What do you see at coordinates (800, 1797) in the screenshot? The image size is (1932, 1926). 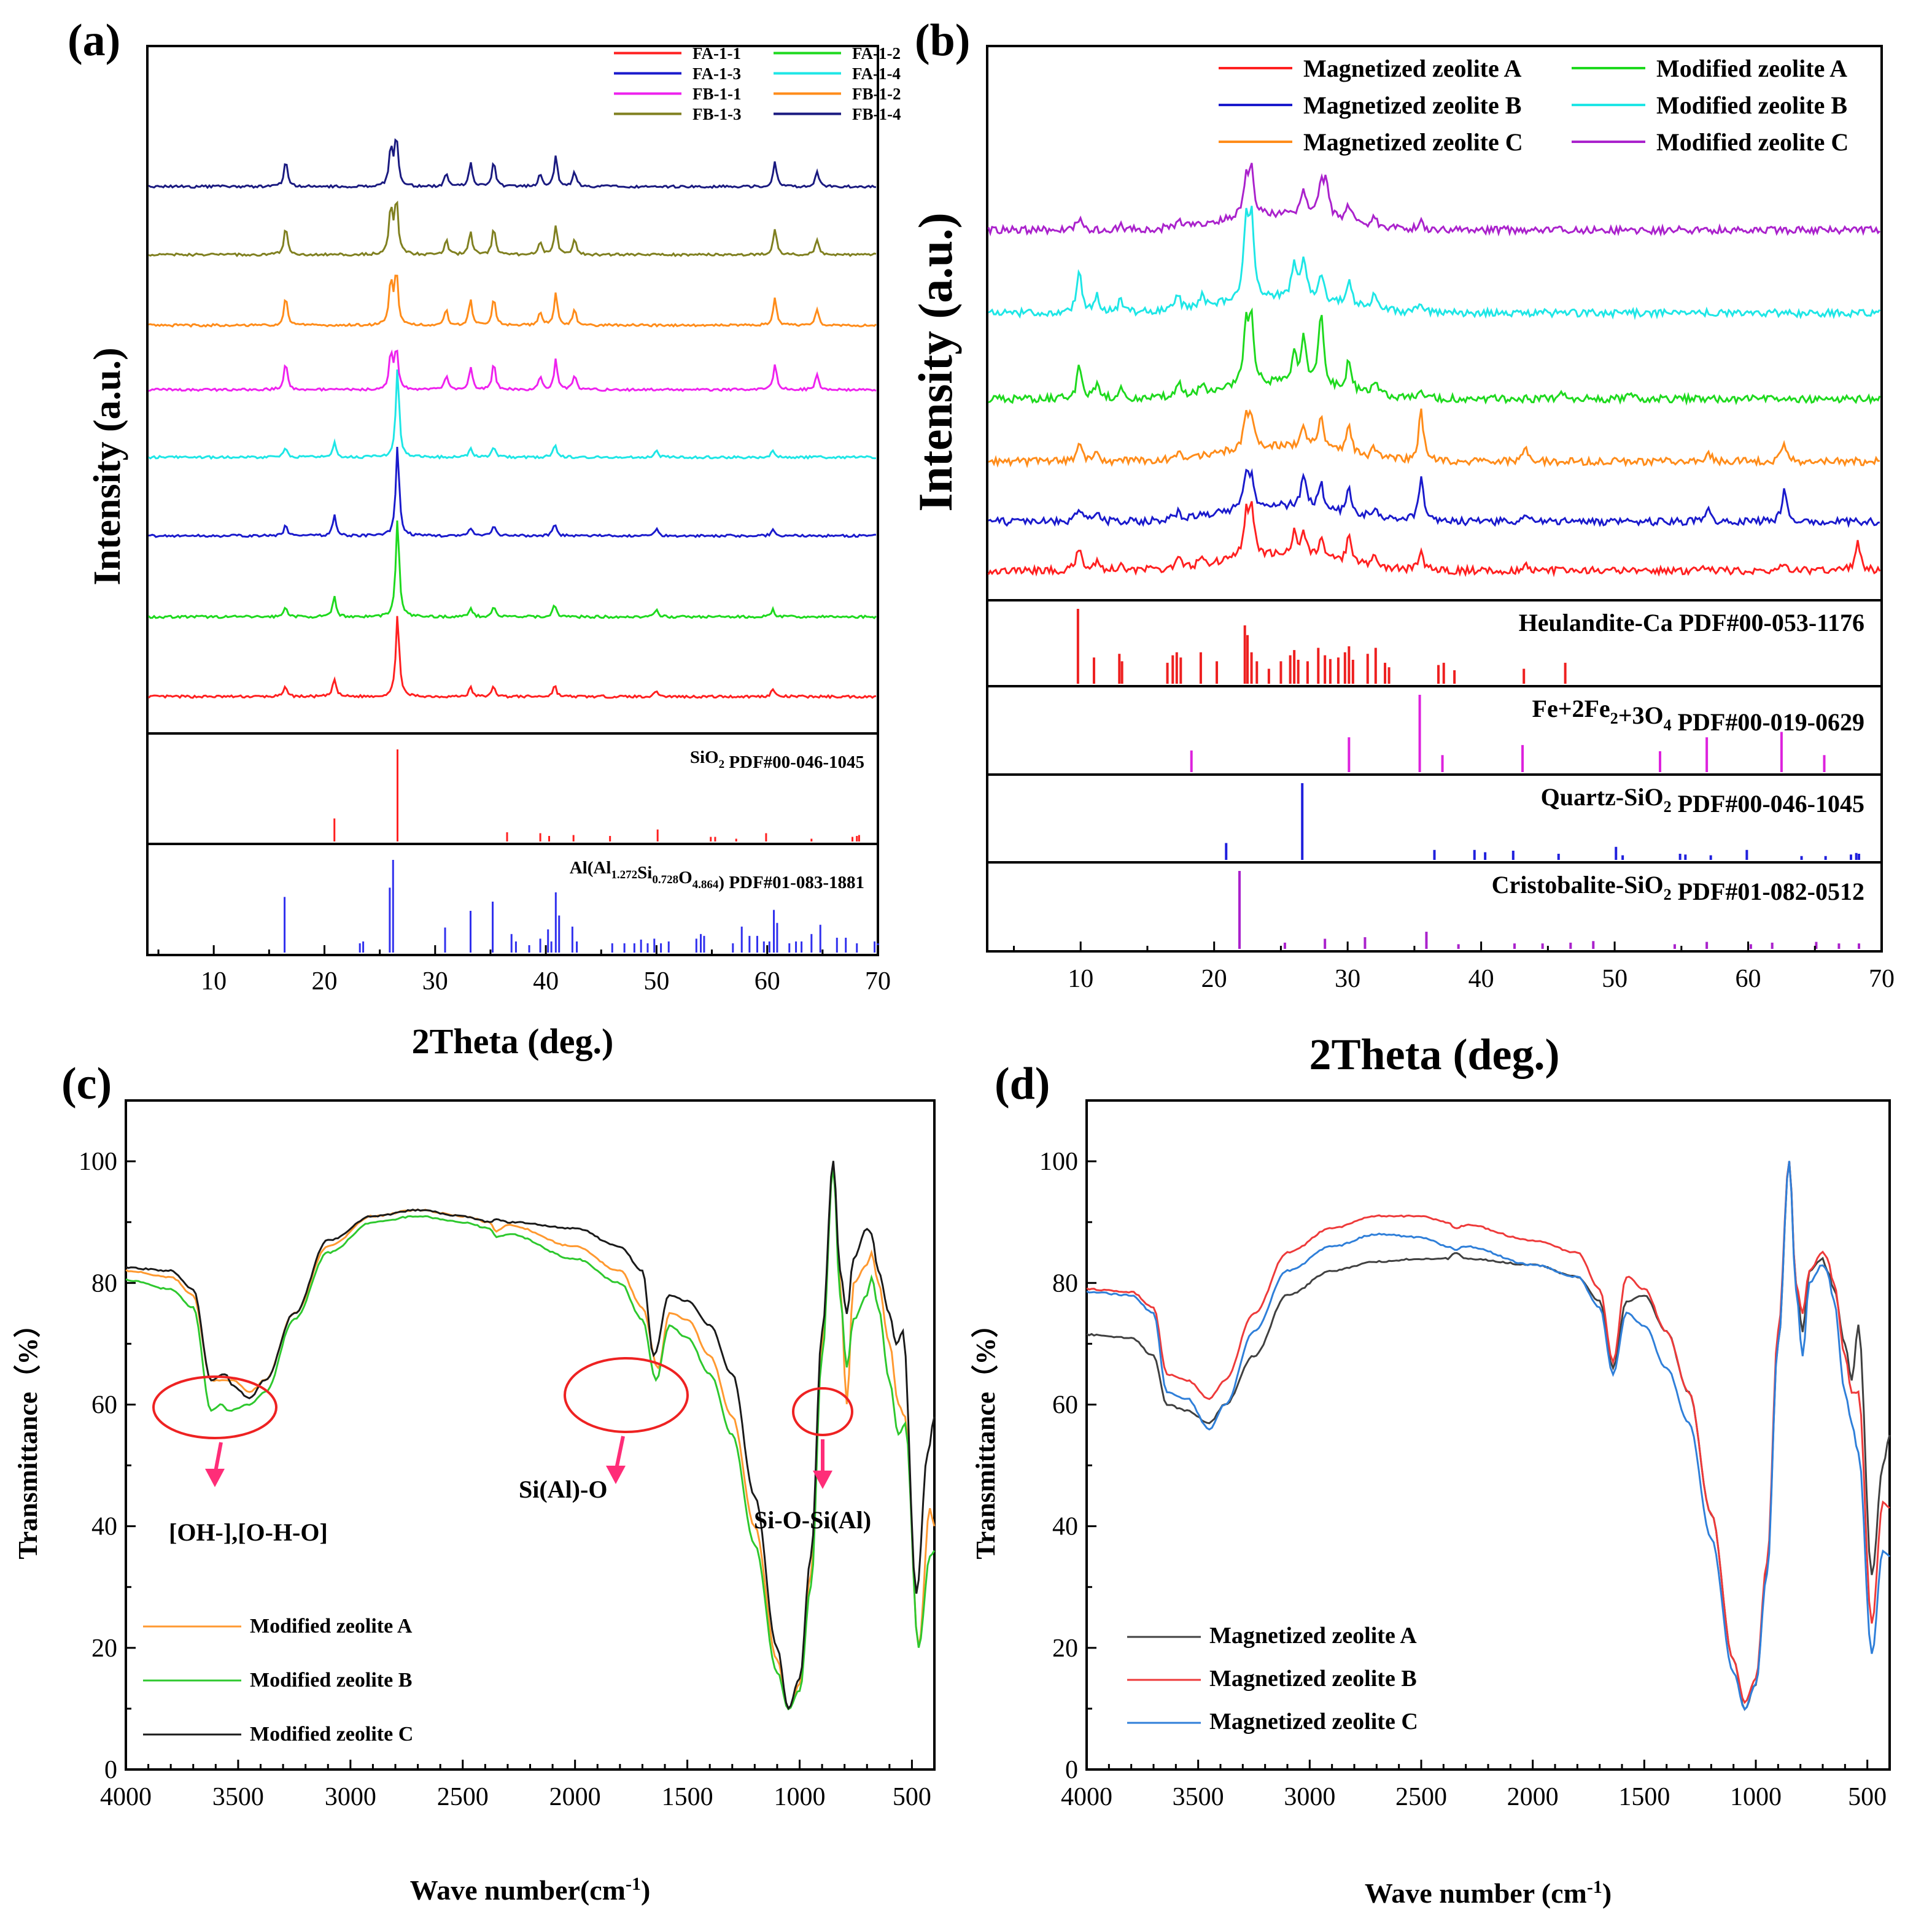 I see `x-tick-label: 1000` at bounding box center [800, 1797].